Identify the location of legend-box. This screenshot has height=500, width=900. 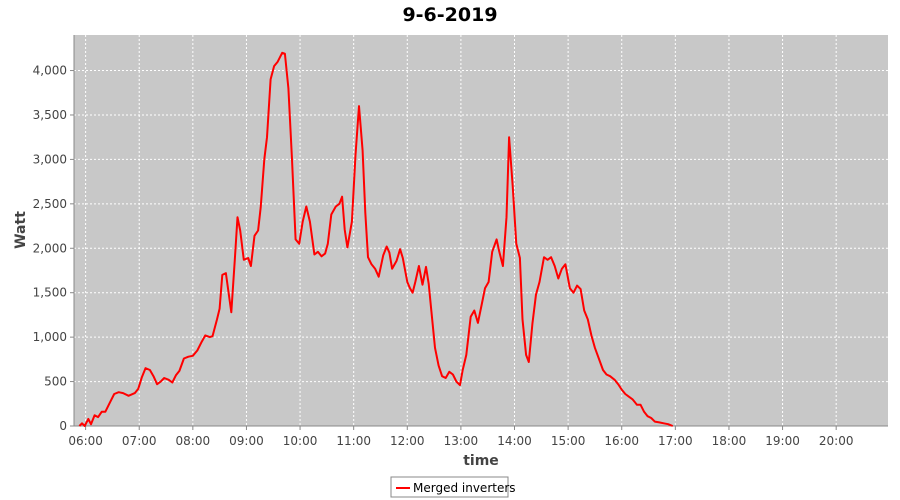
(449, 487).